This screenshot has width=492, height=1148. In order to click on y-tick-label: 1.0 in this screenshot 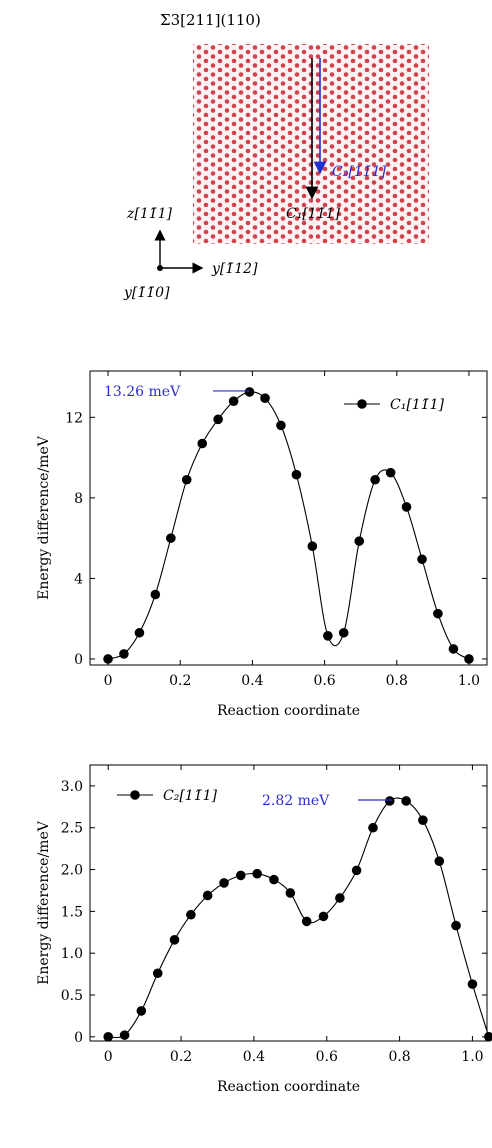, I will do `click(72, 954)`.